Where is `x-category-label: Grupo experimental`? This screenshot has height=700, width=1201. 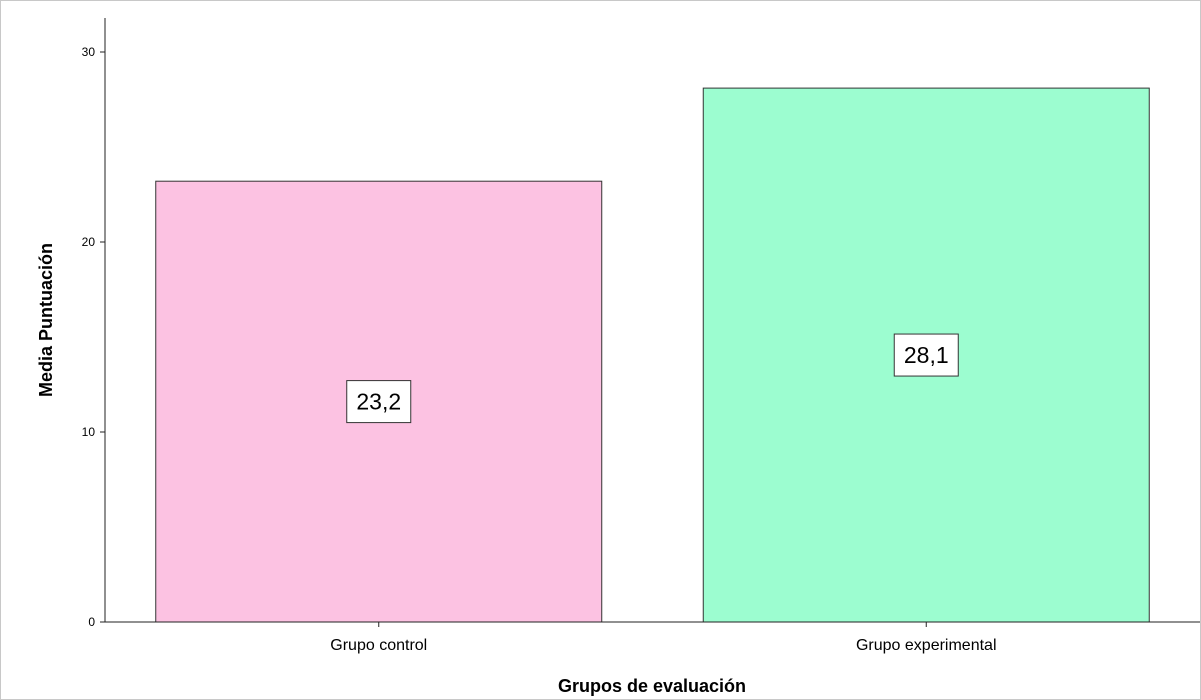 x-category-label: Grupo experimental is located at coordinates (926, 645).